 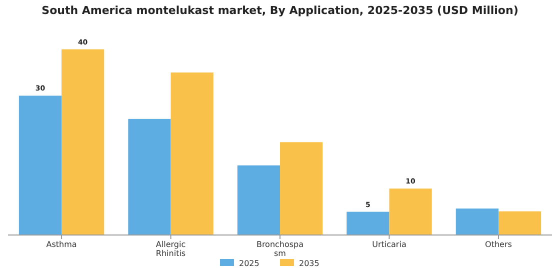 What do you see at coordinates (309, 263) in the screenshot?
I see `legend-label: 2035` at bounding box center [309, 263].